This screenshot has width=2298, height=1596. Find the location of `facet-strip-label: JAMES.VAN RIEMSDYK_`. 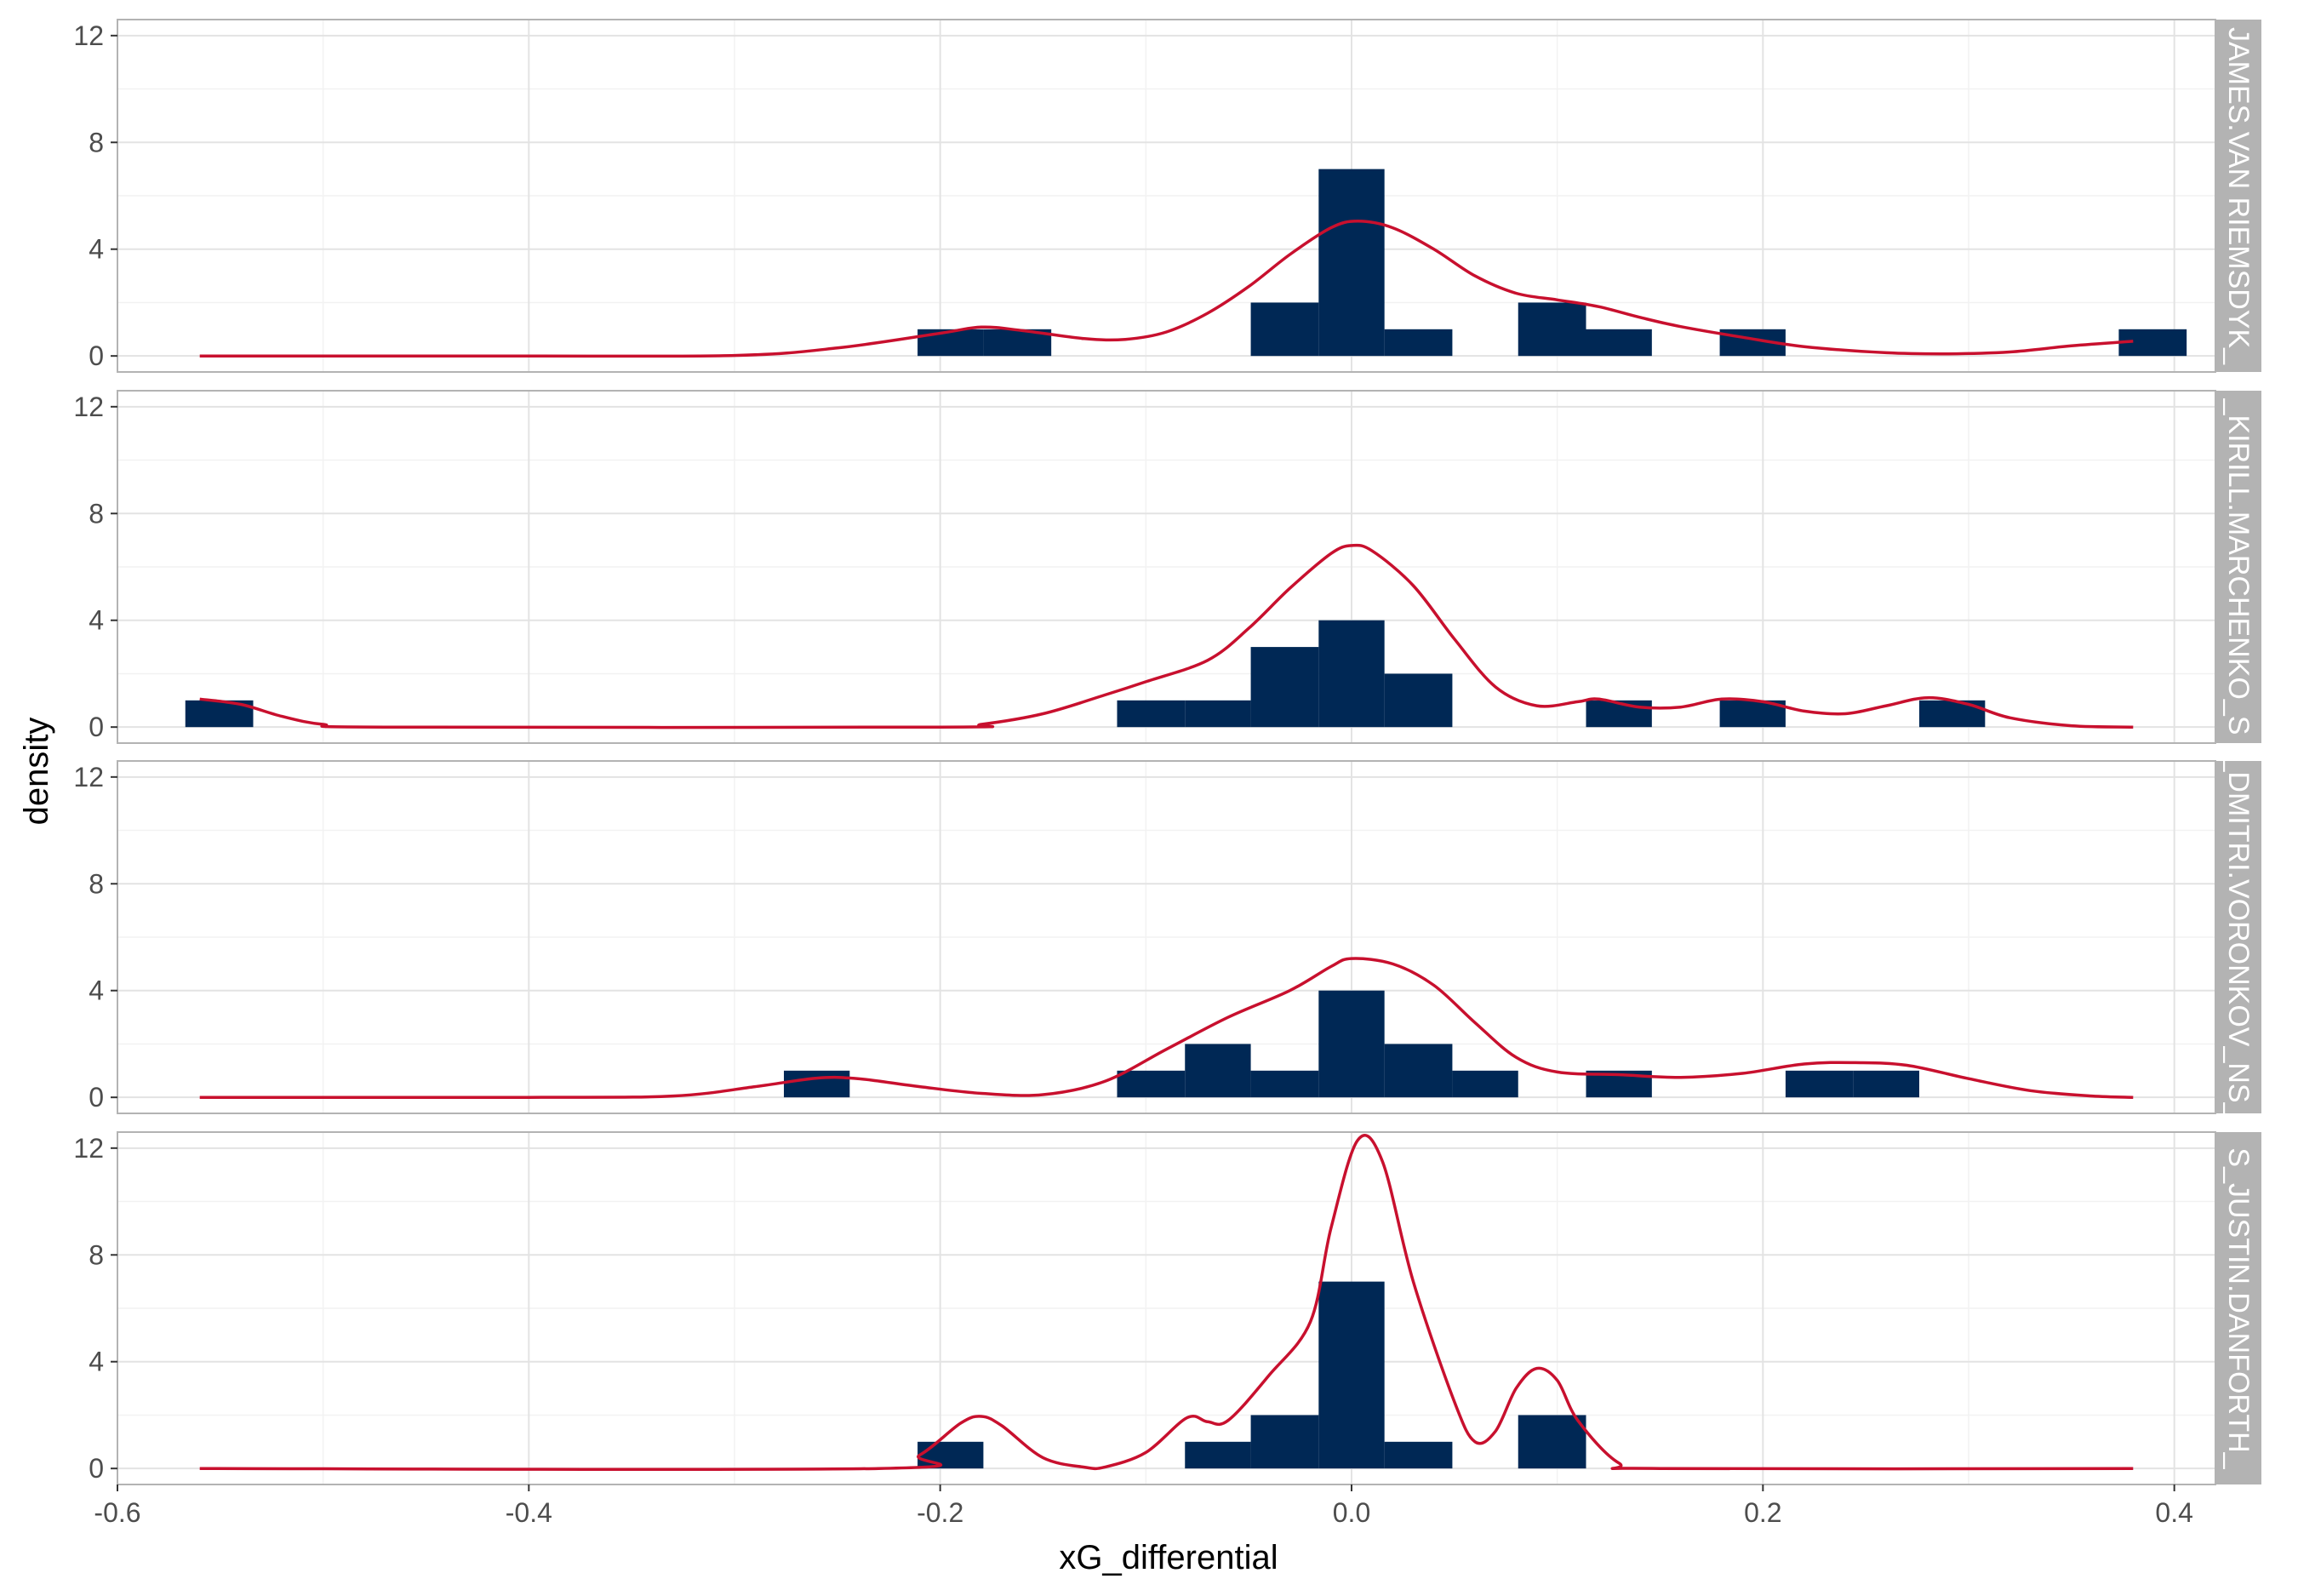

facet-strip-label: JAMES.VAN RIEMSDYK_ is located at coordinates (2238, 196).